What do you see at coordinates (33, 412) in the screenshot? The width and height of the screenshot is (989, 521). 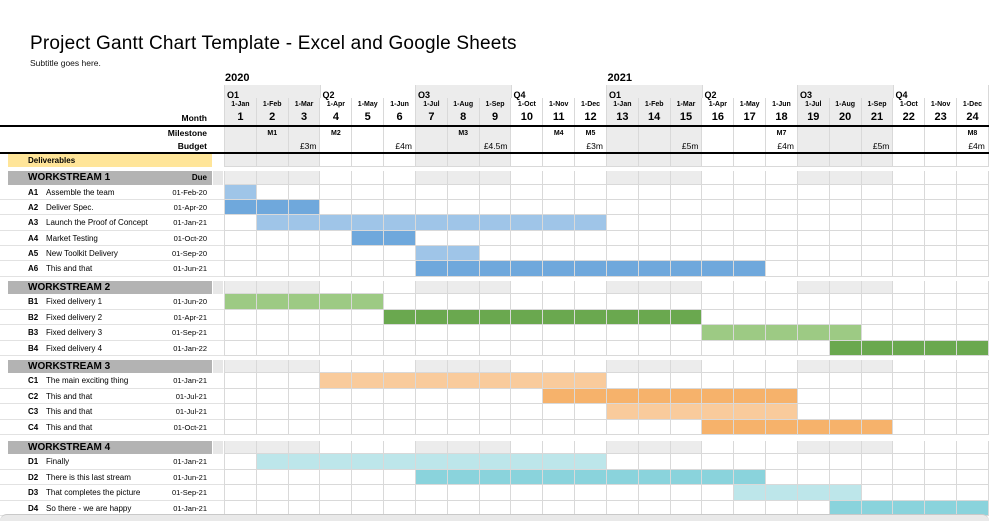 I see `task-id: C3` at bounding box center [33, 412].